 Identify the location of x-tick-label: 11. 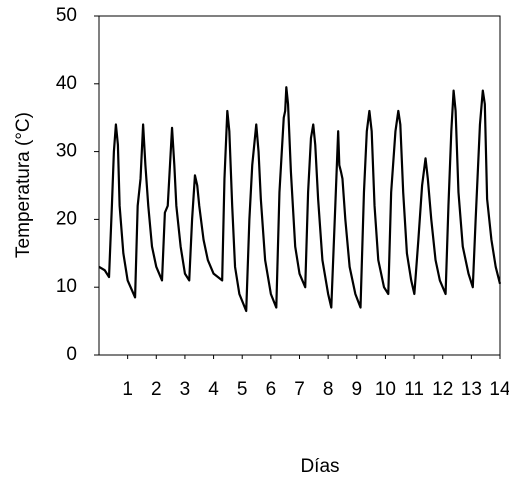
(414, 389).